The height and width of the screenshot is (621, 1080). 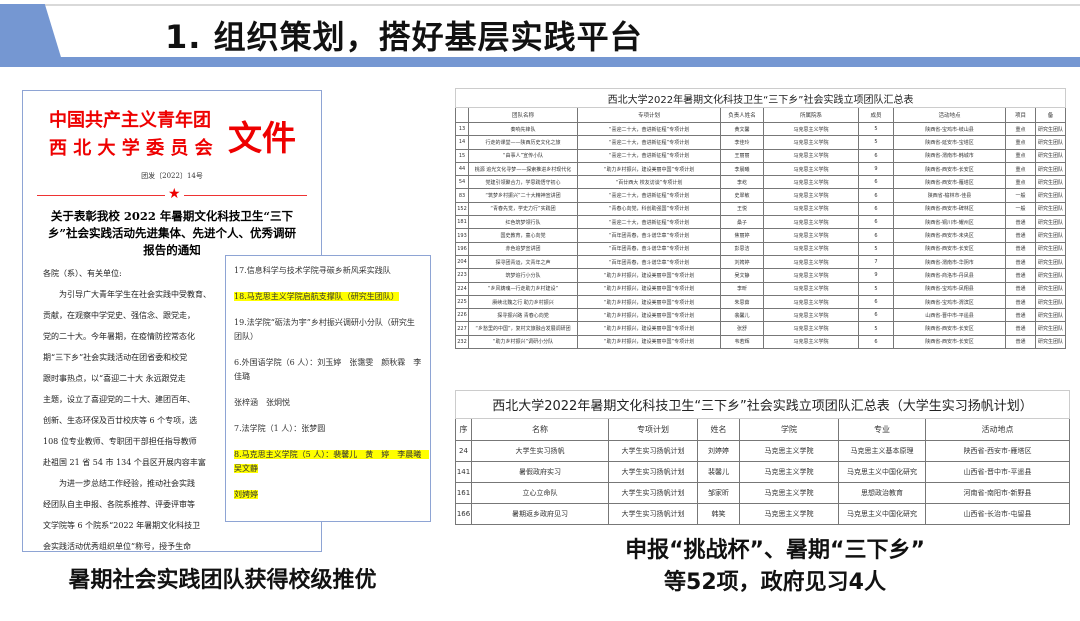 What do you see at coordinates (324, 329) in the screenshot?
I see `award-text: 19.法学院“砺法为宇”乡村振兴调研小分队（研究生团队）` at bounding box center [324, 329].